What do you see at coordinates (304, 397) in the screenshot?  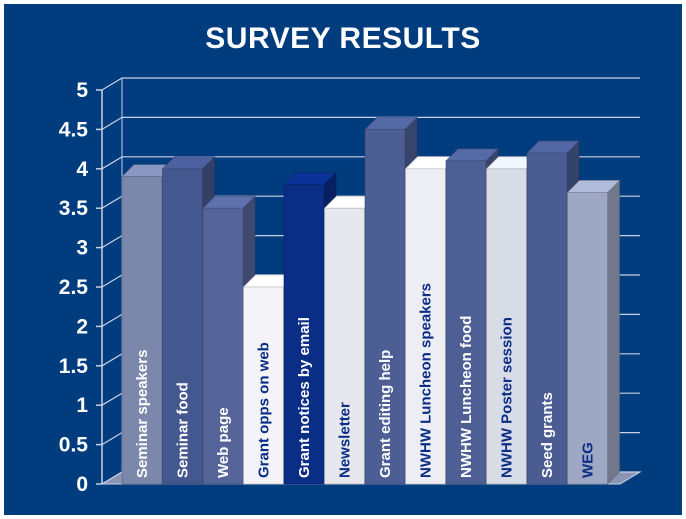 I see `category-label: Grant notices by email` at bounding box center [304, 397].